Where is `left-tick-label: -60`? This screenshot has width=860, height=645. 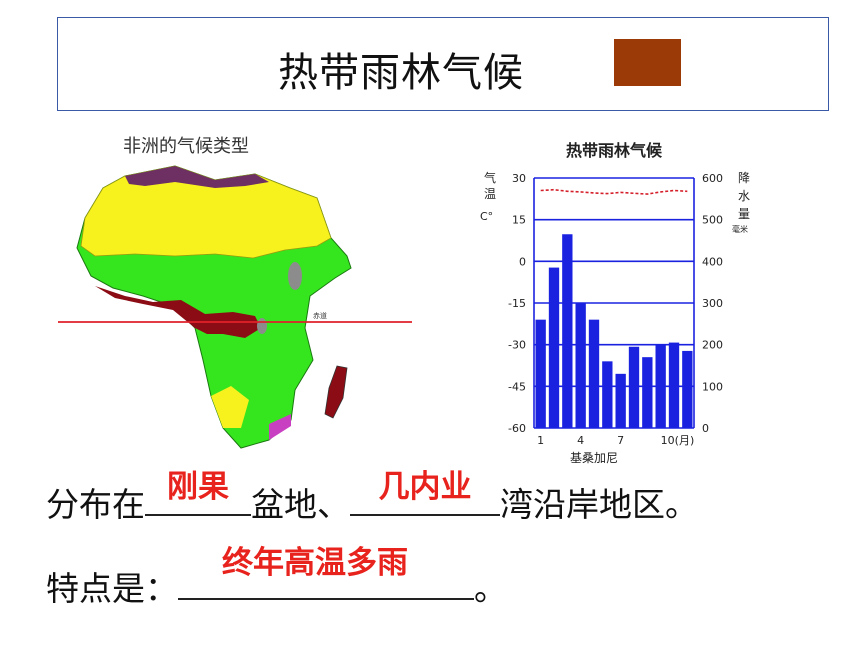 left-tick-label: -60 is located at coordinates (517, 428).